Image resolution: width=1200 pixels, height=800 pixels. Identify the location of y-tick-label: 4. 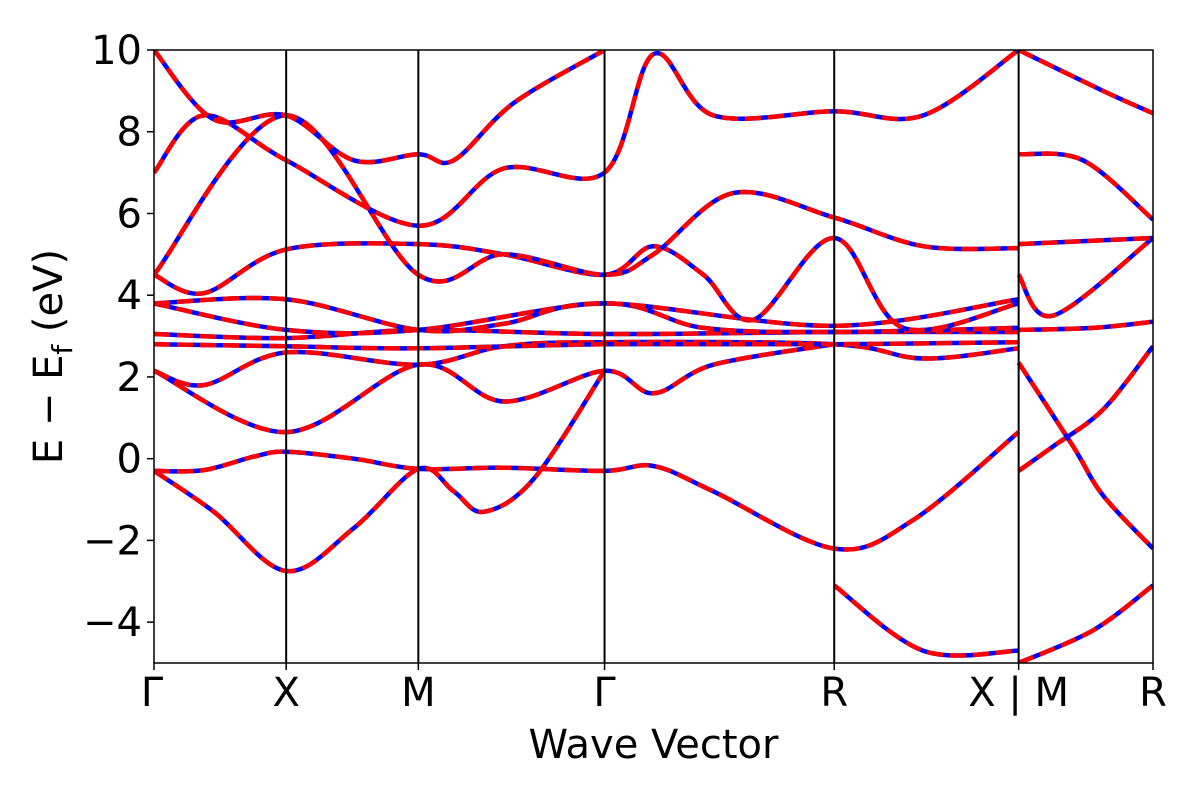
(129, 296).